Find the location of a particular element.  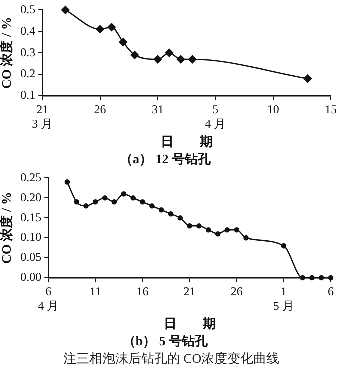

y-tick-label: 0.05 is located at coordinates (31, 257).